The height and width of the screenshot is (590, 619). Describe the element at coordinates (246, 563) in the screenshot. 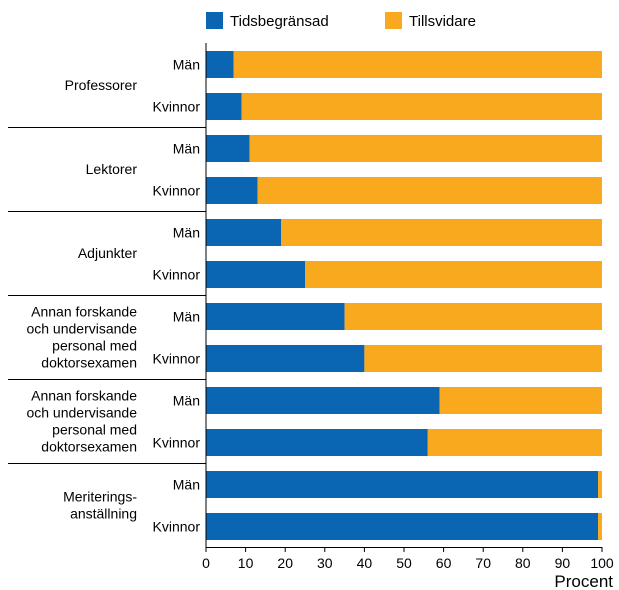

I see `x-tick-label: 10` at that location.